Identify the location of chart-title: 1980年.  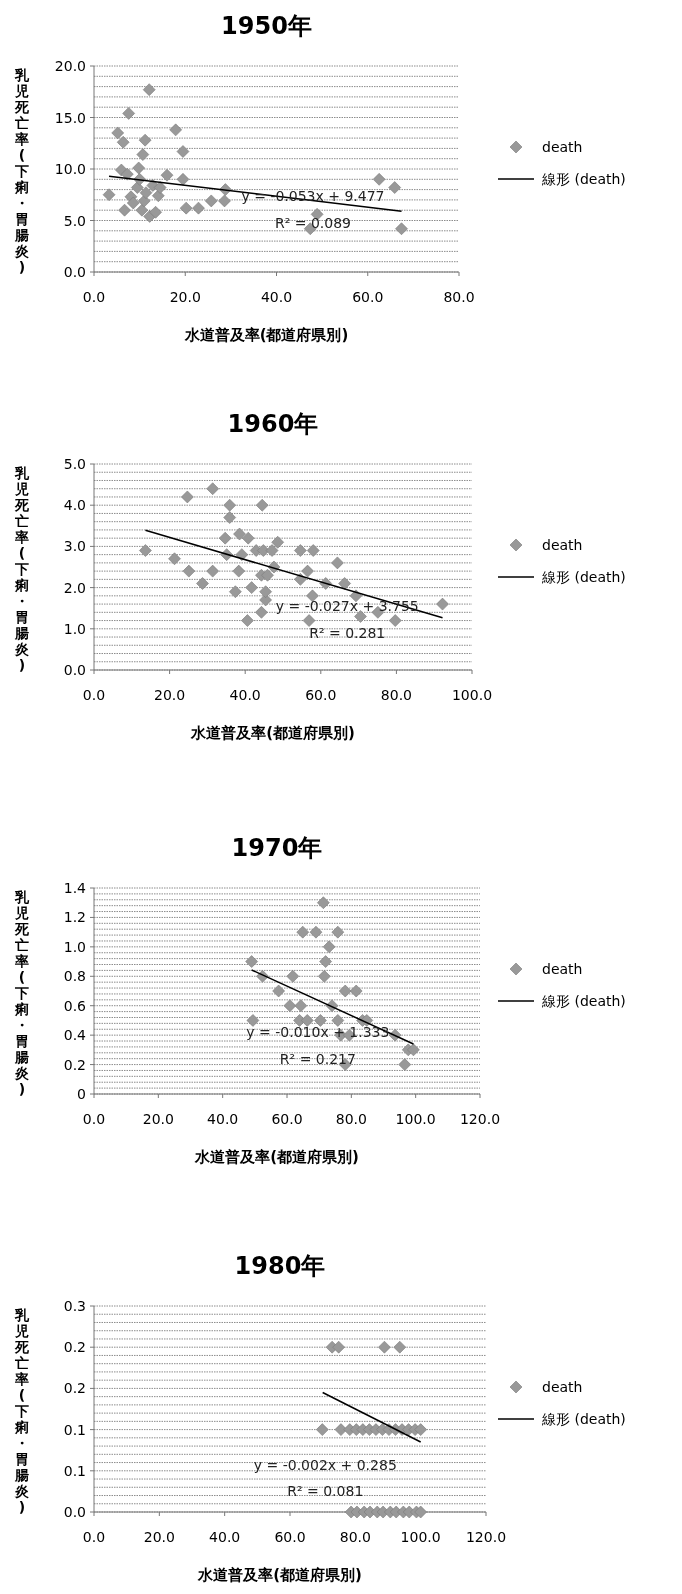
(280, 1266).